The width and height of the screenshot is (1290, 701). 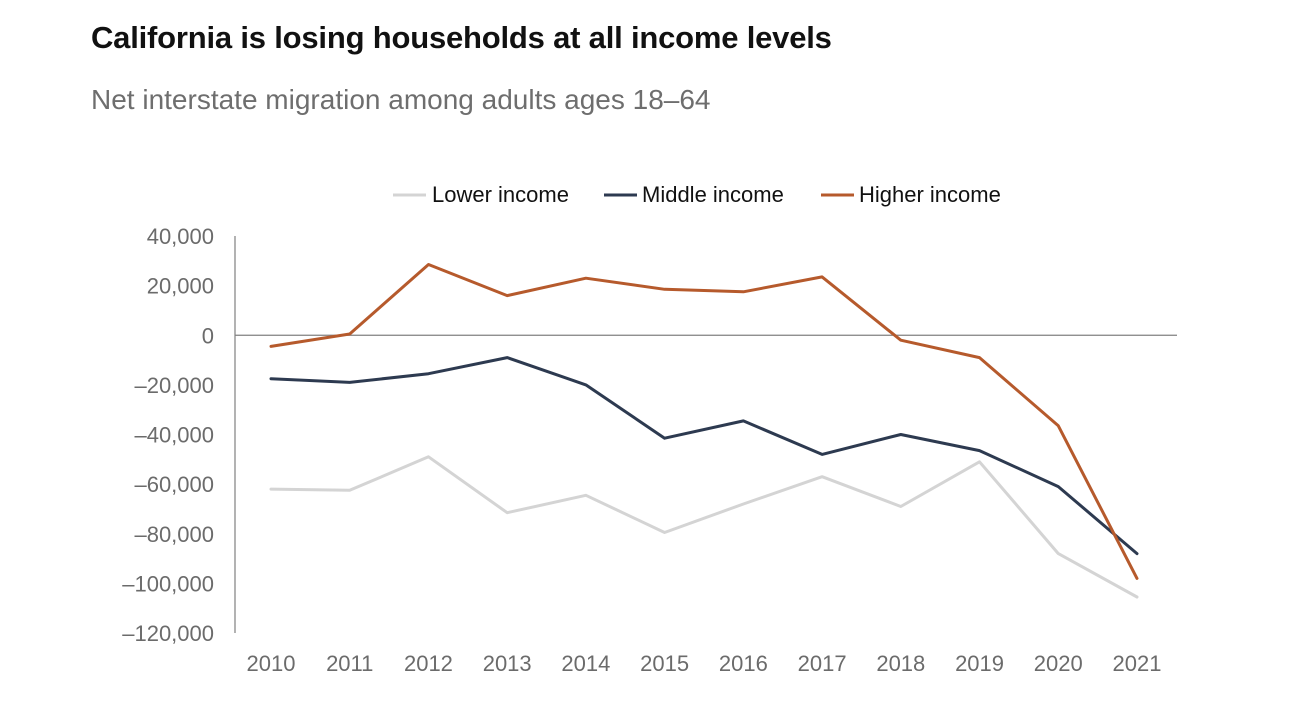 What do you see at coordinates (174, 484) in the screenshot?
I see `y-tick-label: –60,000` at bounding box center [174, 484].